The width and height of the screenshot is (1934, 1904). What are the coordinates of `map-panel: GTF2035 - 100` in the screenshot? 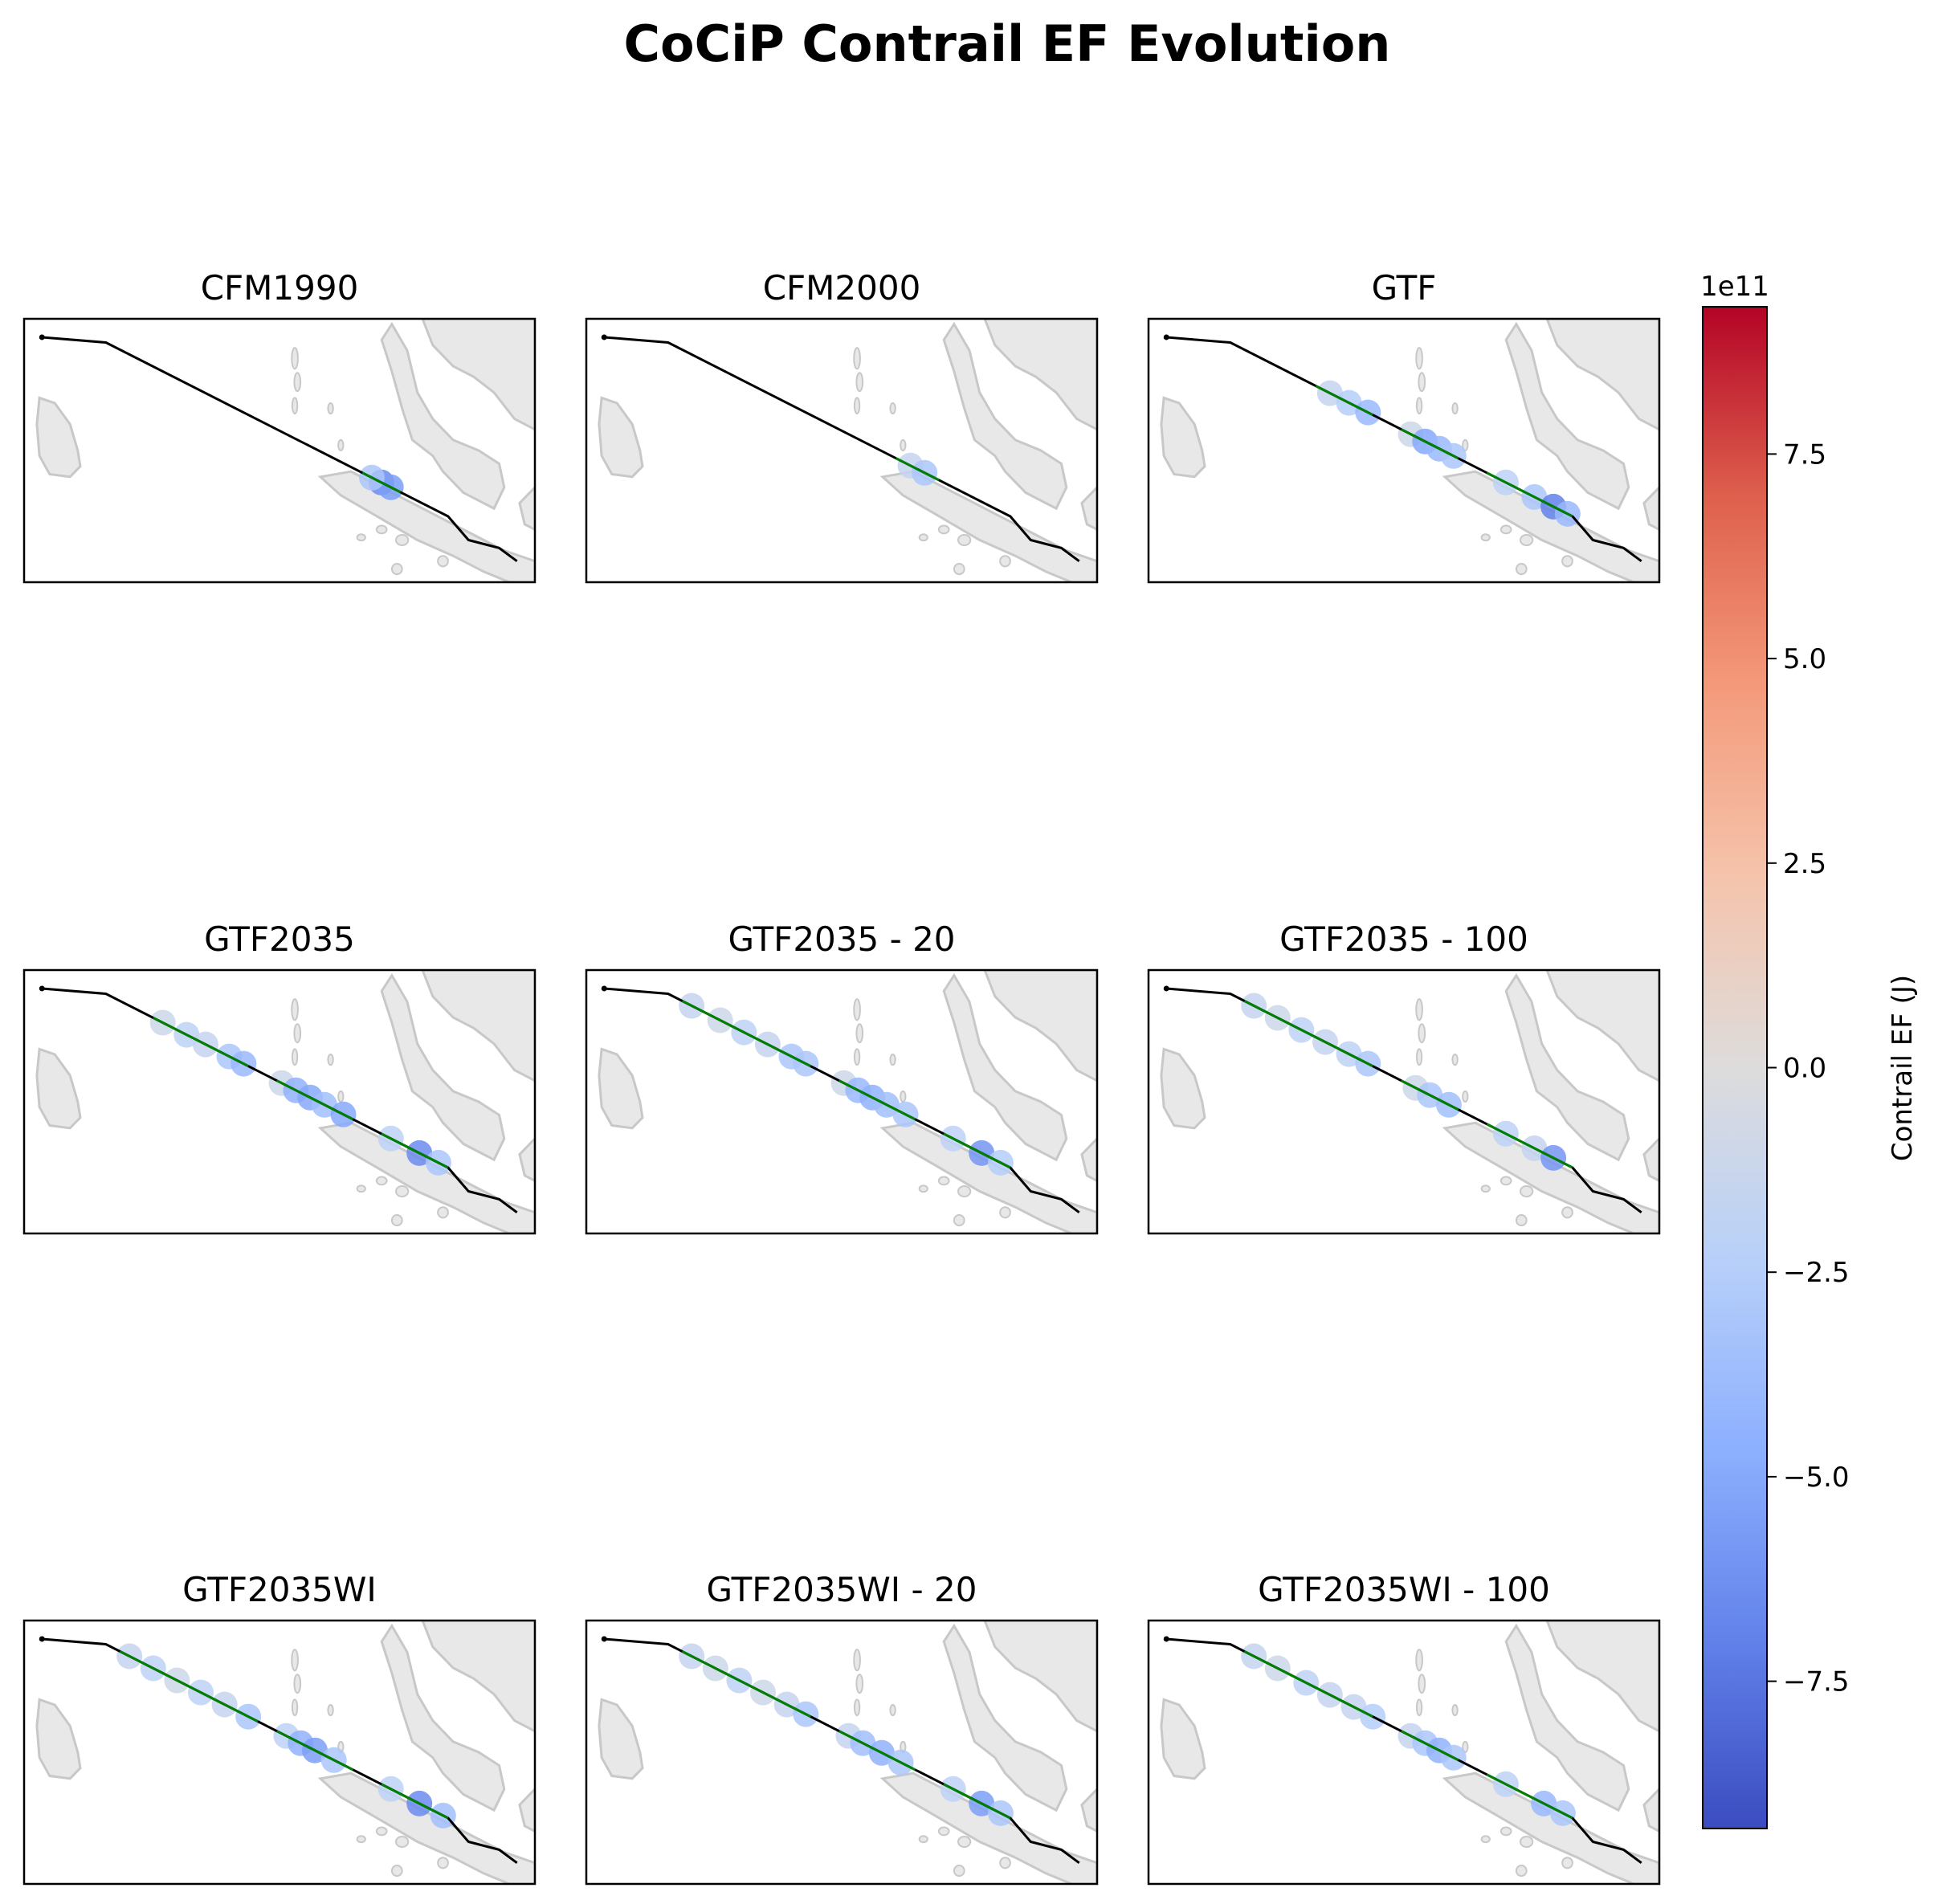 It's located at (1404, 1077).